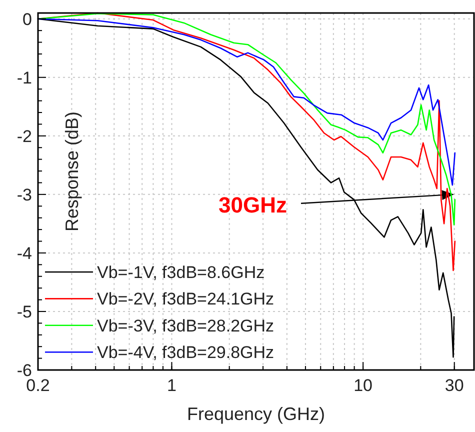 The width and height of the screenshot is (475, 432). I want to click on y-axis-title: Response (dB), so click(72, 171).